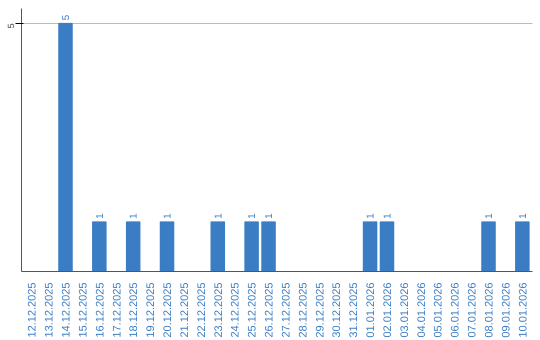 The image size is (540, 340). What do you see at coordinates (151, 310) in the screenshot?
I see `x-tick-label: 19.12.2025` at bounding box center [151, 310].